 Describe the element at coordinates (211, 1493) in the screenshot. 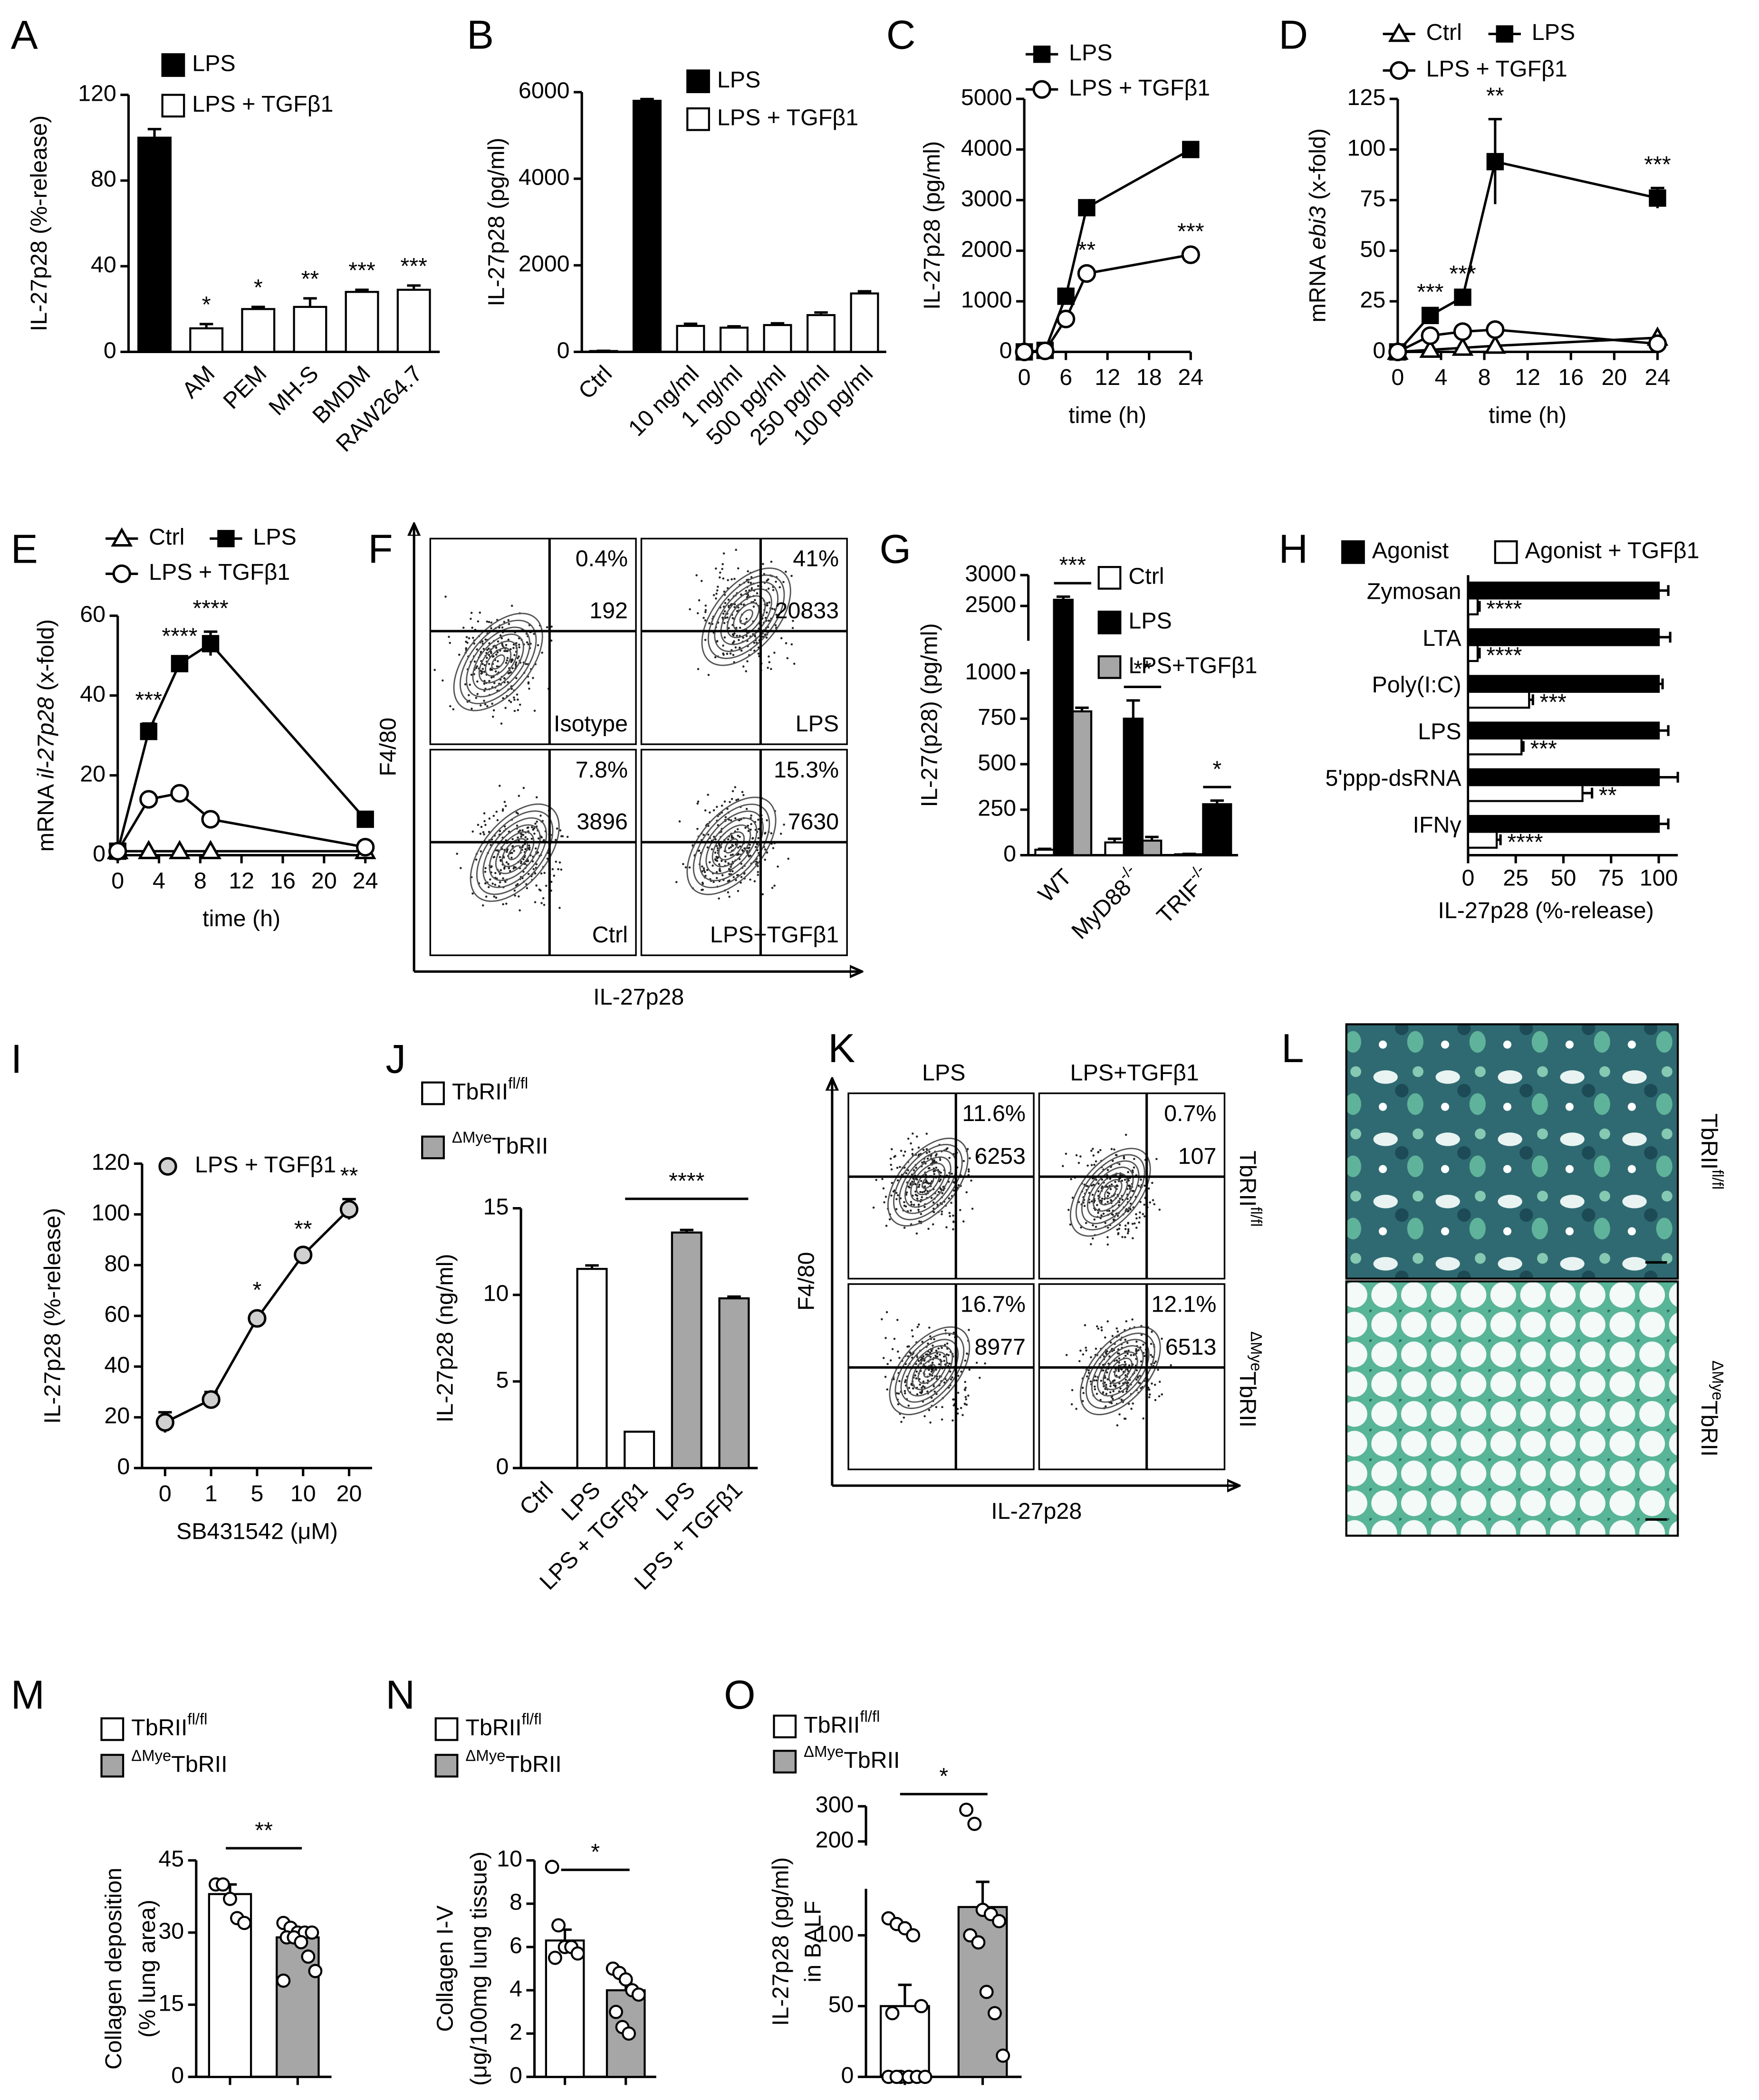

I see `x-tick-label: 1` at that location.